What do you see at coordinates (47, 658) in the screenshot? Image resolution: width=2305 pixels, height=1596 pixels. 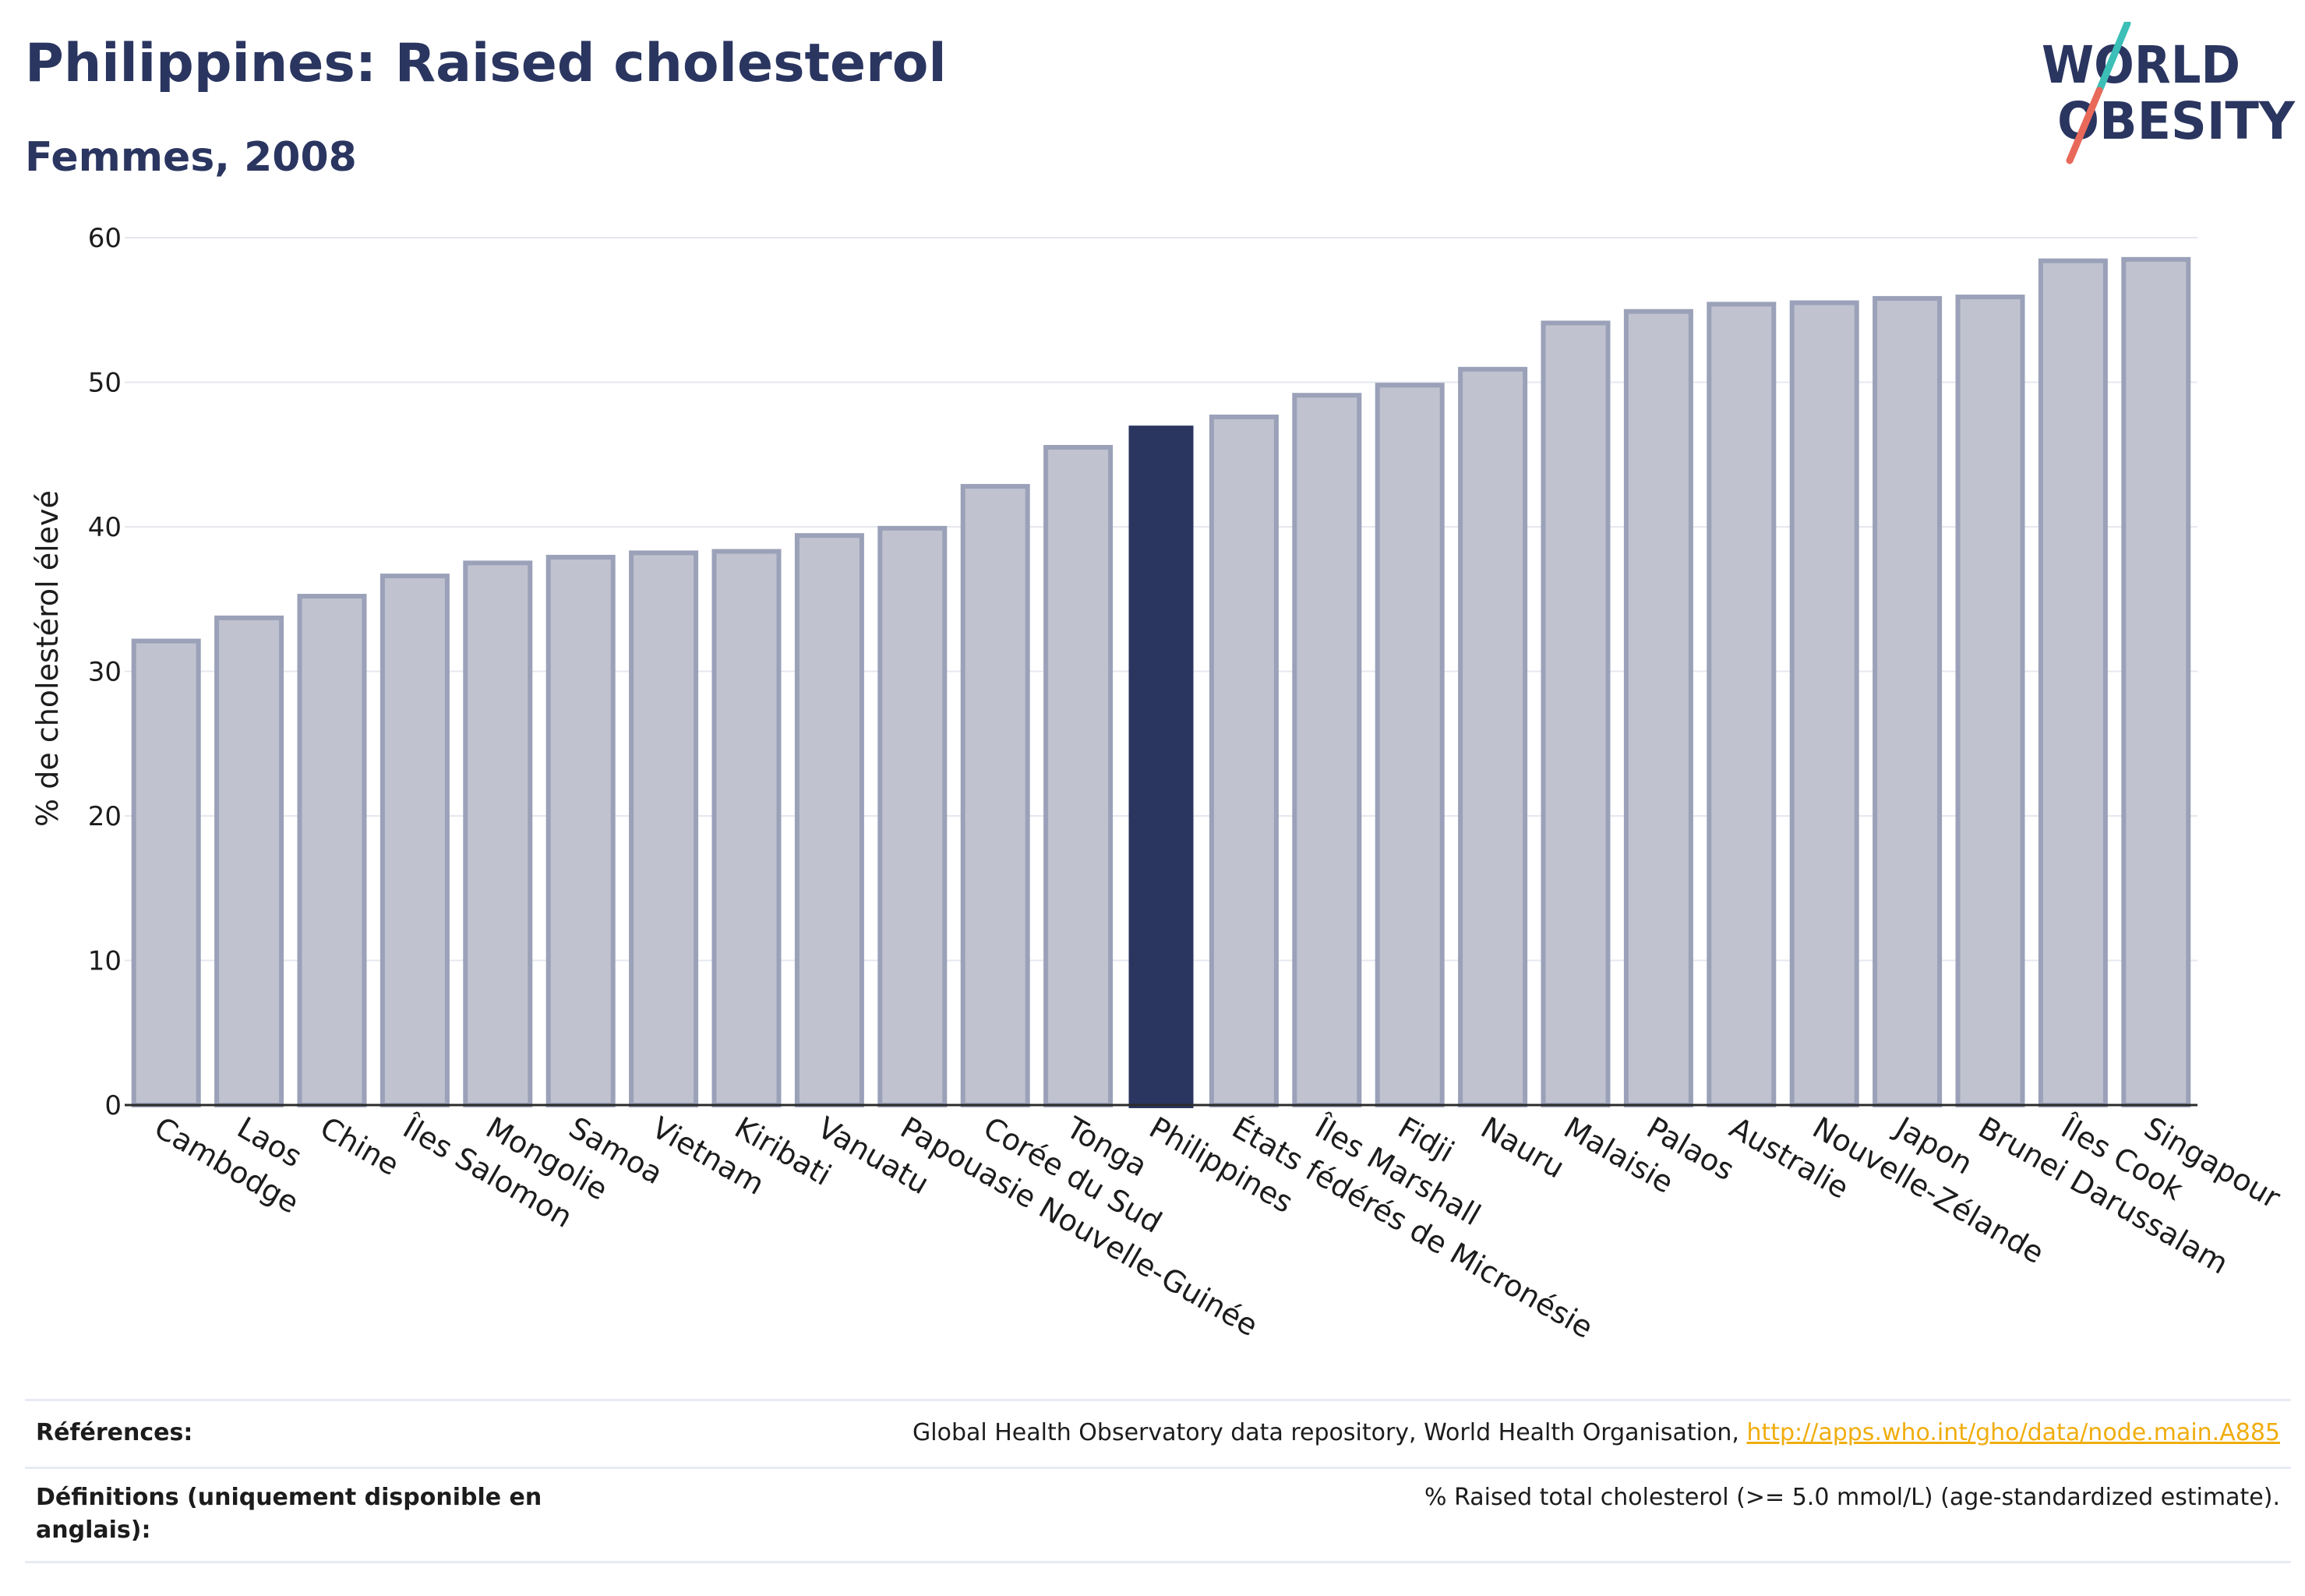 I see `y-axis-title: % de cholestérol élevé` at bounding box center [47, 658].